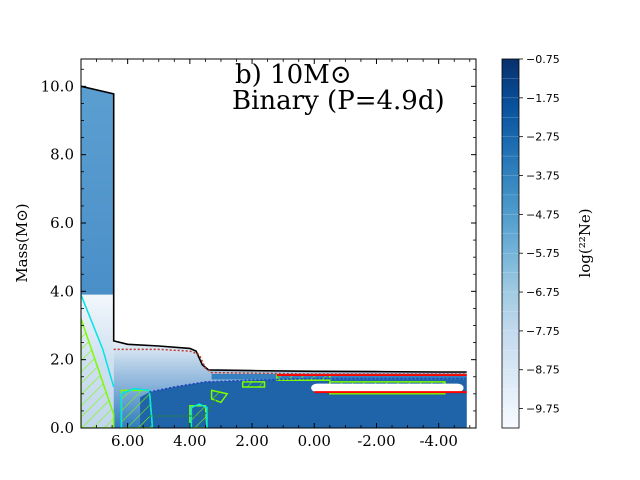 This screenshot has height=480, width=640. Describe the element at coordinates (97, 190) in the screenshot. I see `envelope-region` at that location.